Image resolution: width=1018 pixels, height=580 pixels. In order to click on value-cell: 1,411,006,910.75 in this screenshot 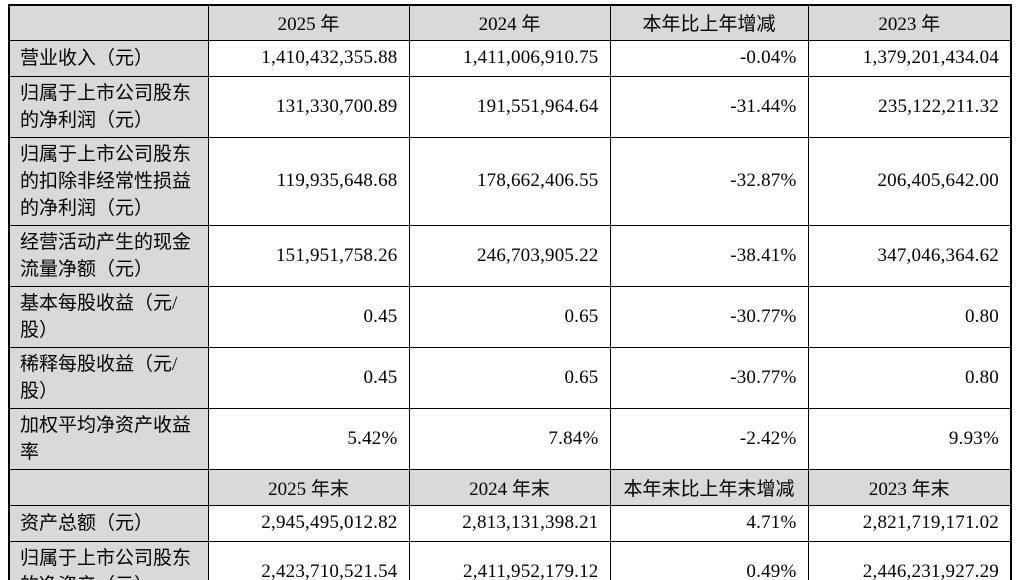, I will do `click(509, 58)`.